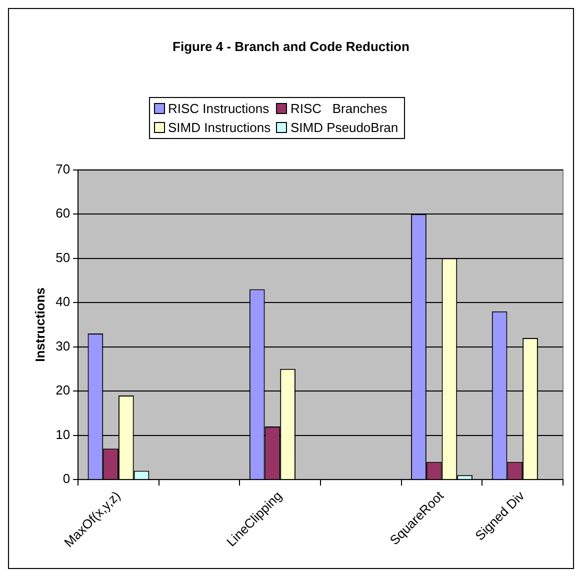  Describe the element at coordinates (63, 213) in the screenshot. I see `y-tick-label: 60` at that location.